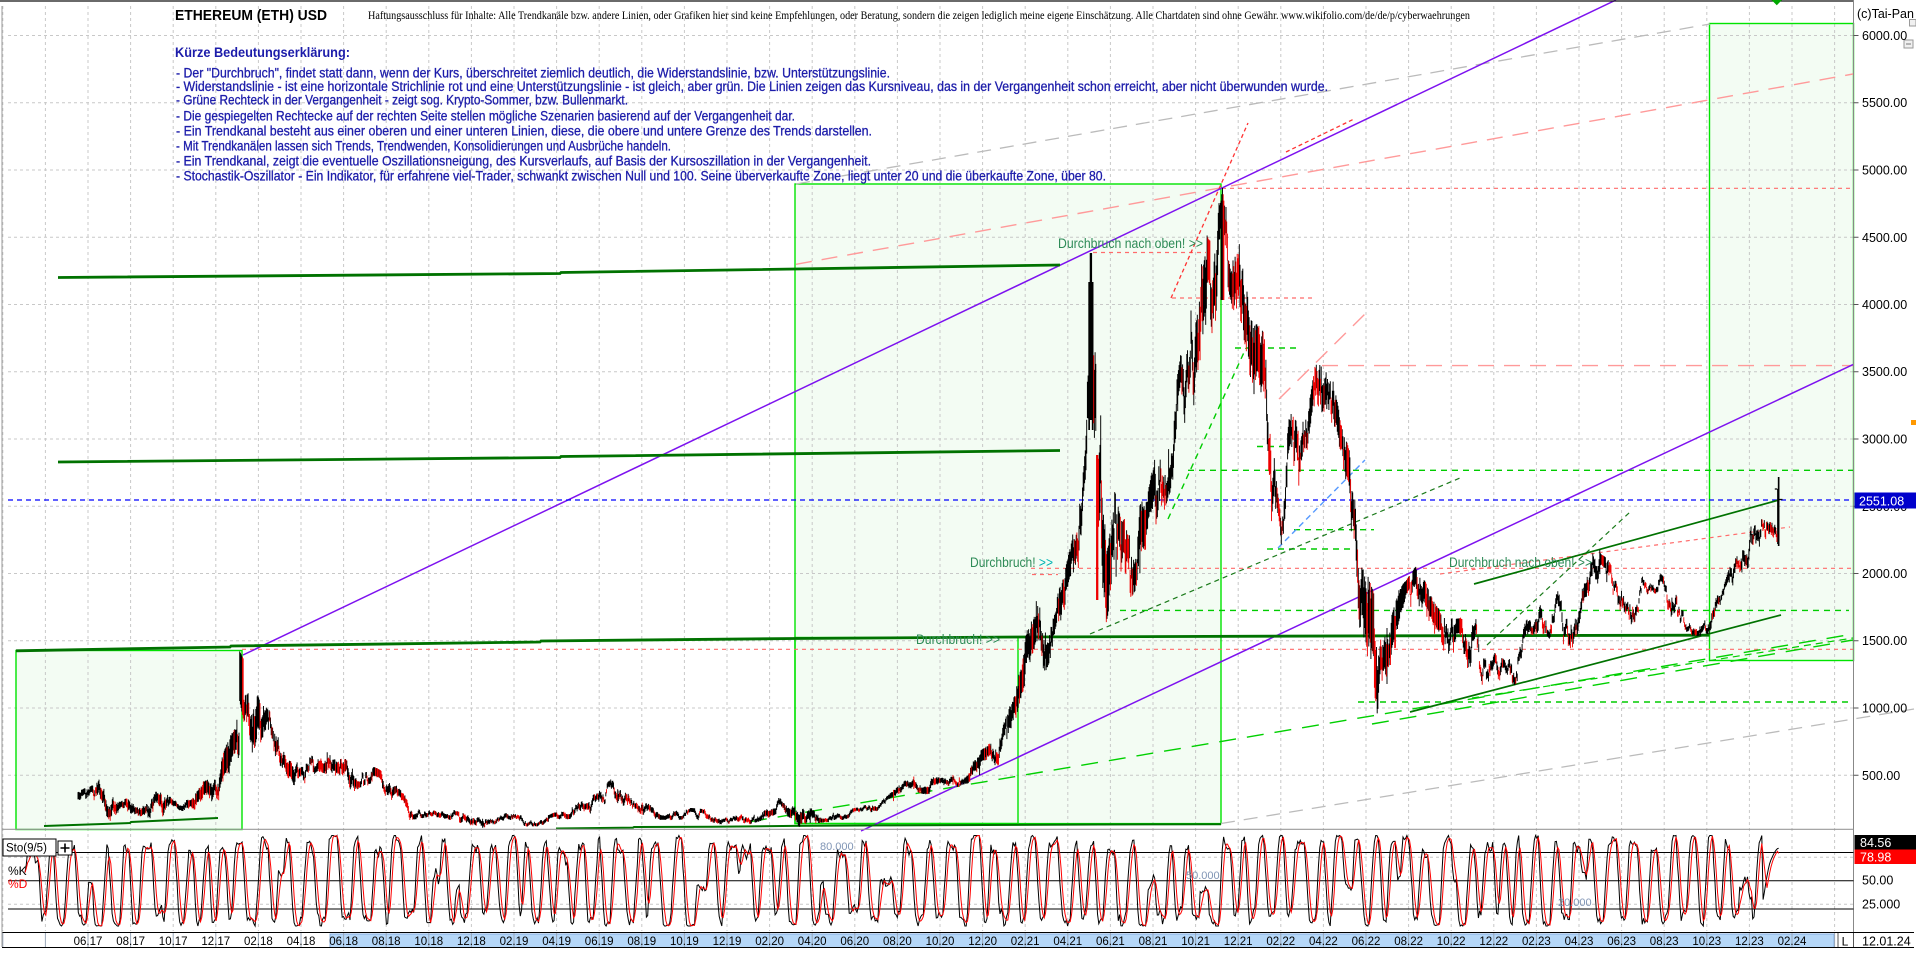 The image size is (1916, 953). I want to click on svg-text: 04.22, so click(1323, 942).